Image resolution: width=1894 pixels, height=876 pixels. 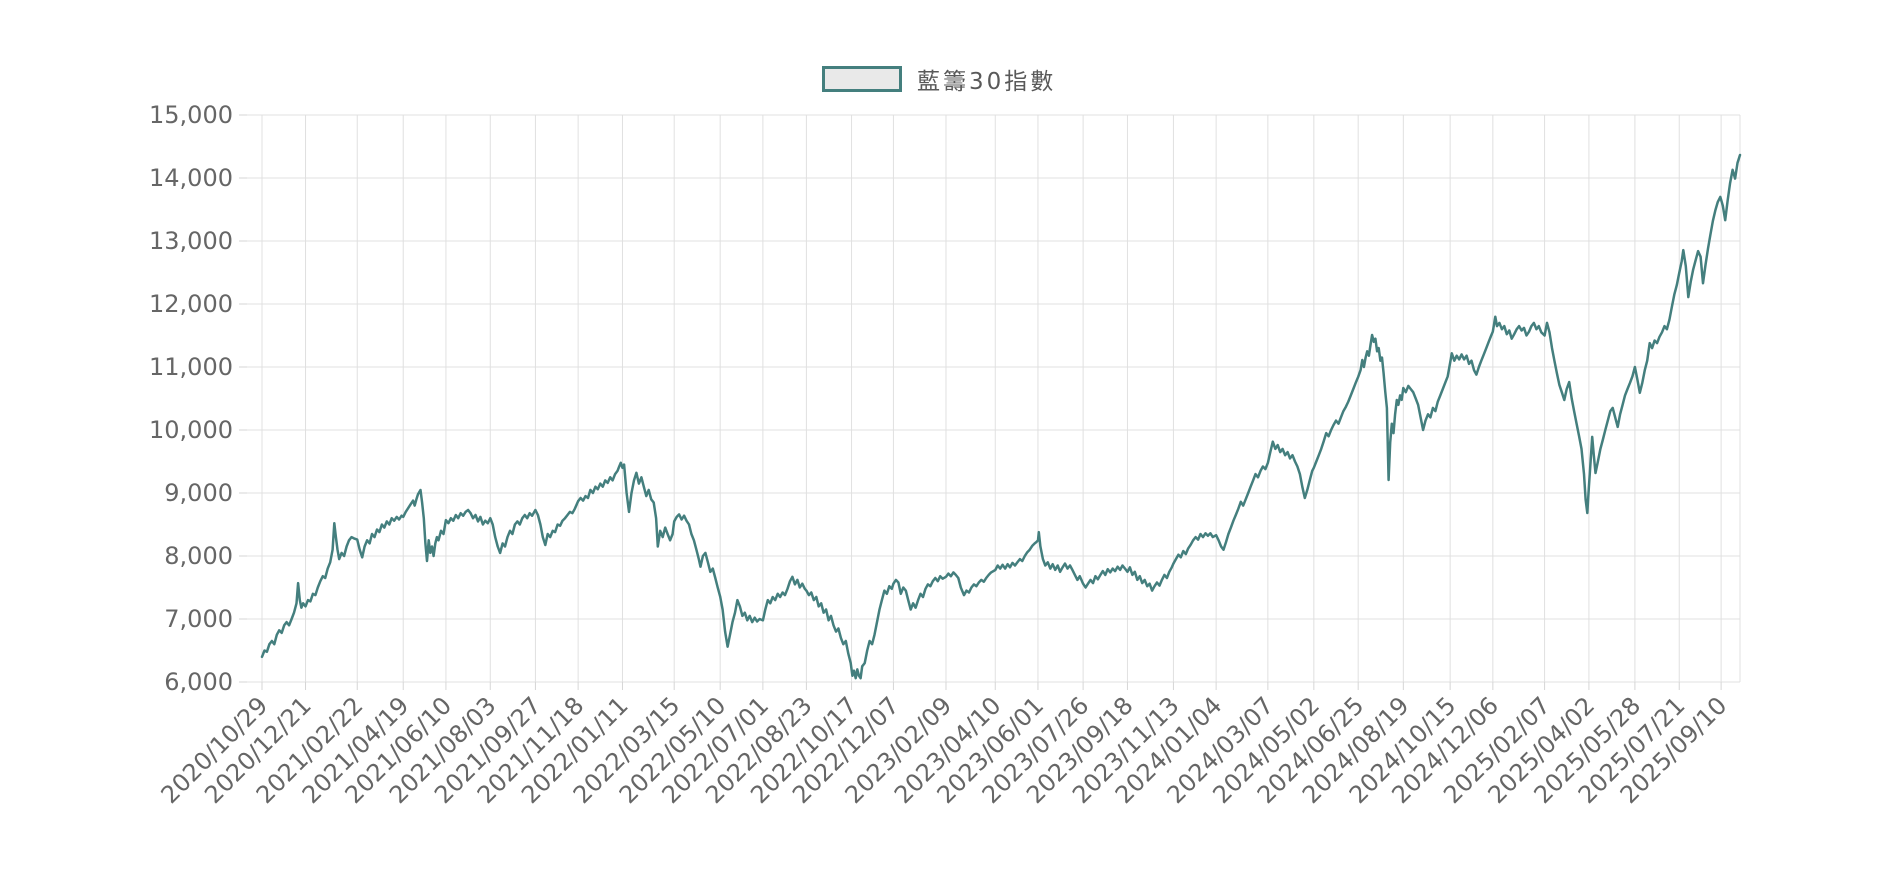 I want to click on y-axis-label: 6,000, so click(x=198, y=682).